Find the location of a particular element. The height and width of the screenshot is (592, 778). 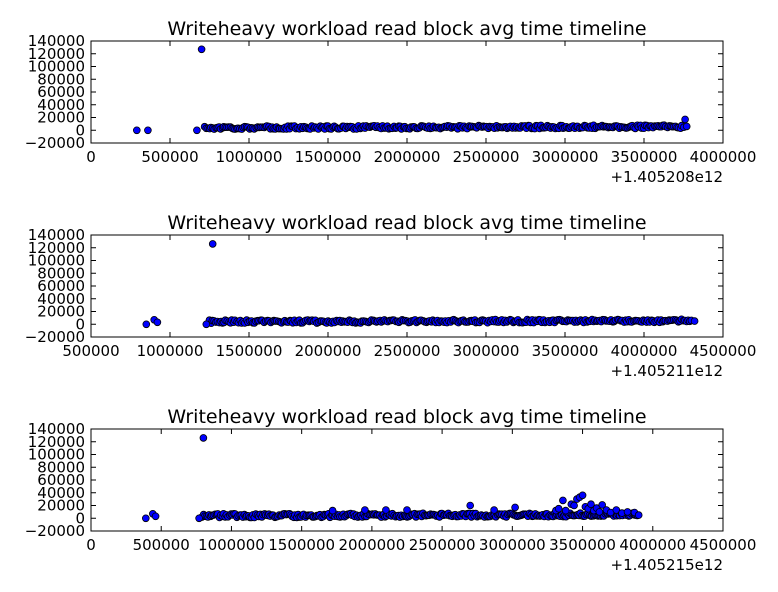

subplot-3-x-offset: +1.405215e12 is located at coordinates (667, 565).